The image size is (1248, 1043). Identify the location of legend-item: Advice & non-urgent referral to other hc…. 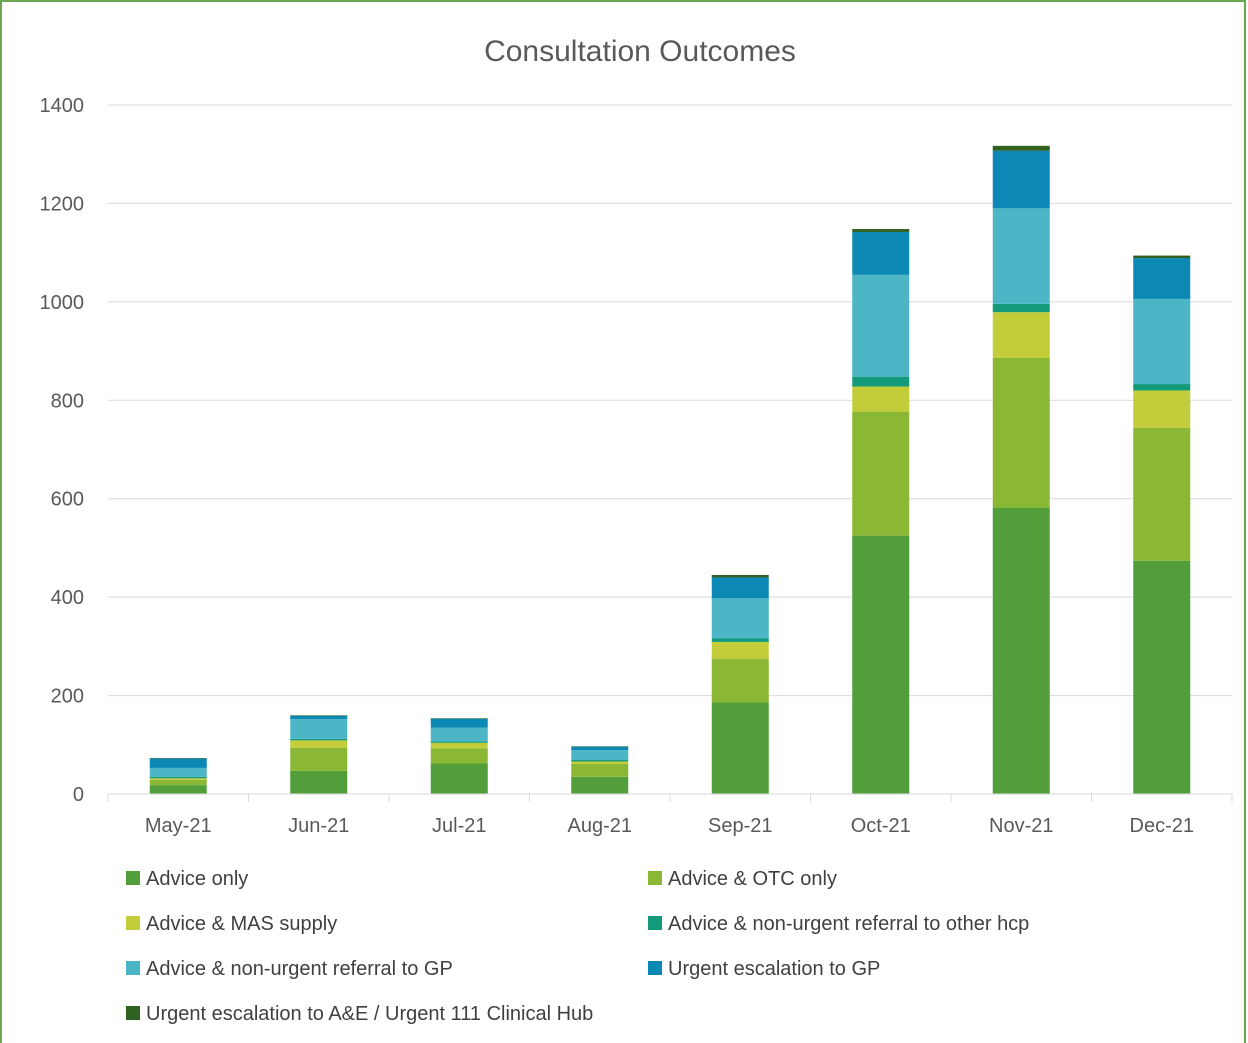
(838, 924).